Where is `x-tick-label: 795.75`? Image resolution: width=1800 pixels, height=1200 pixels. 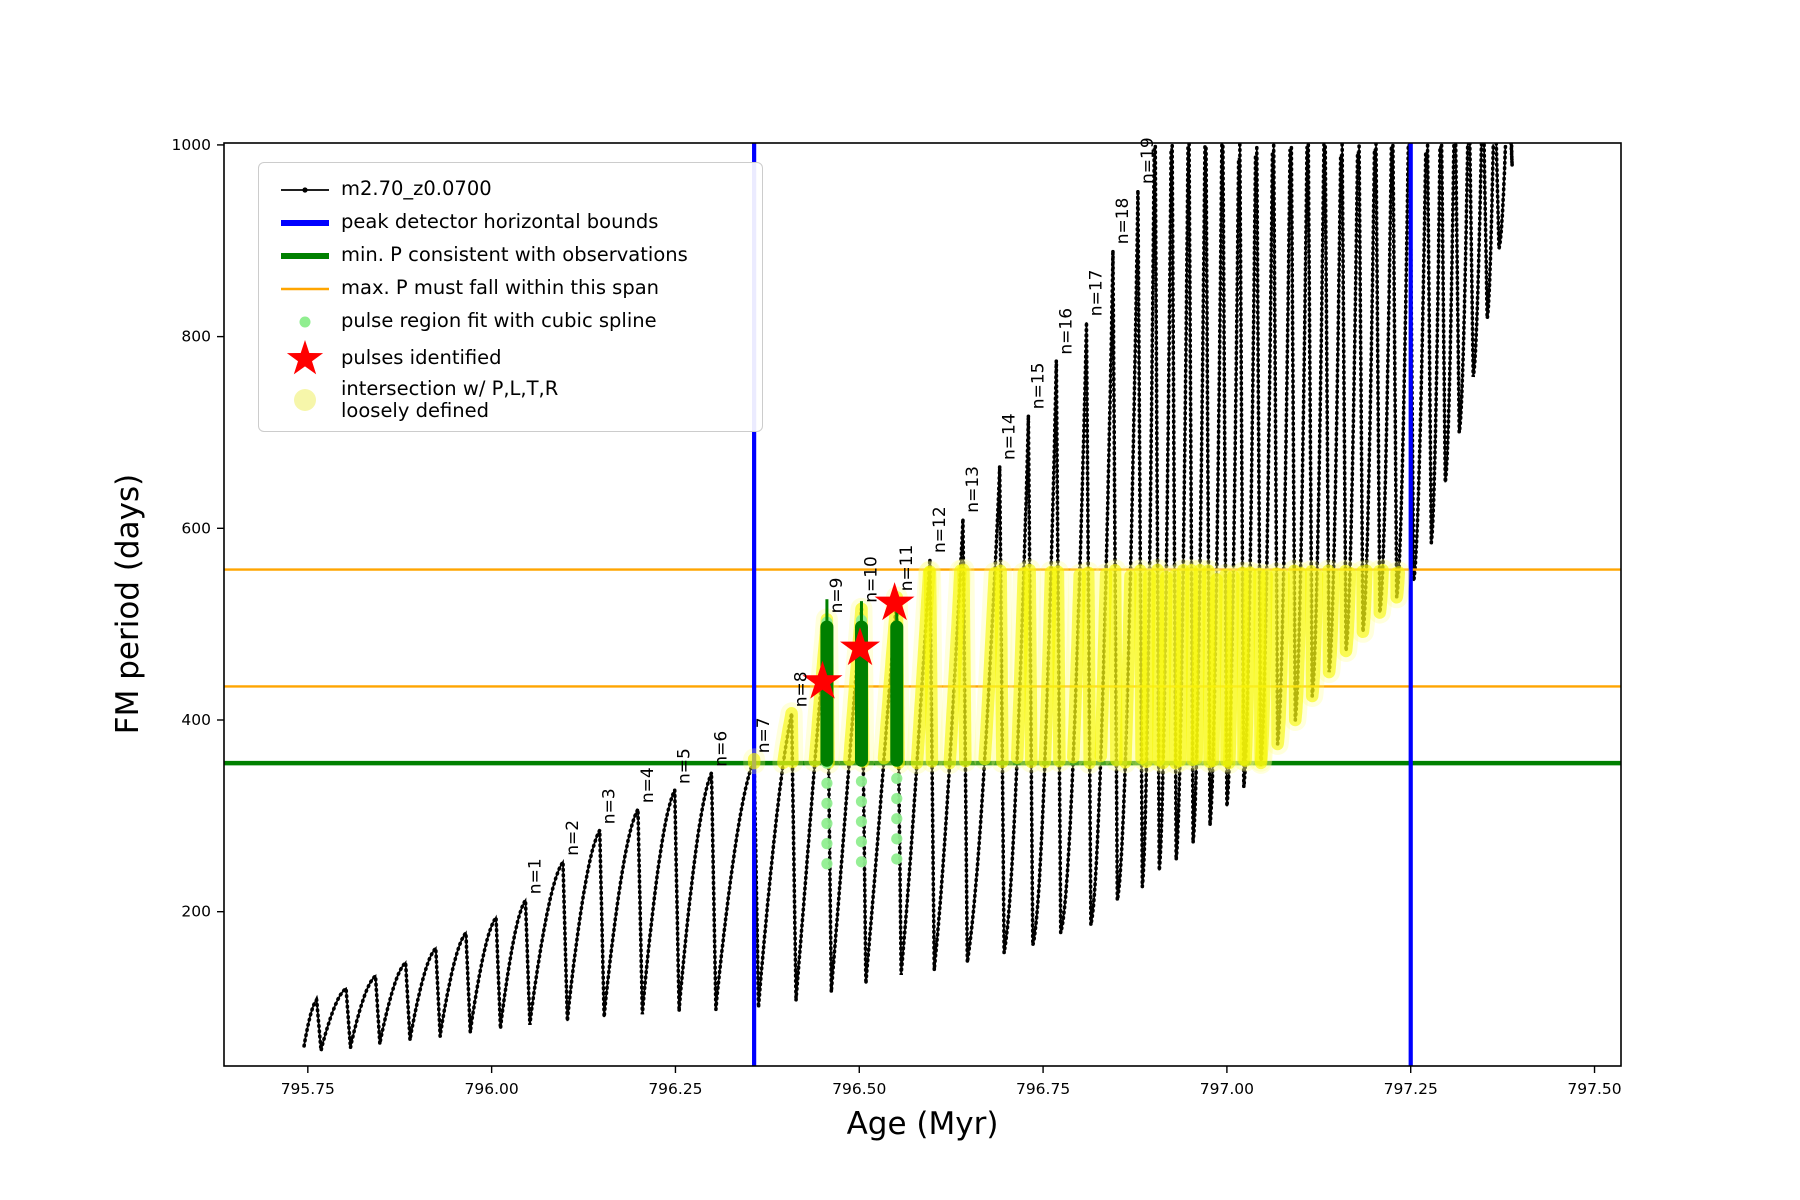 x-tick-label: 795.75 is located at coordinates (308, 1089).